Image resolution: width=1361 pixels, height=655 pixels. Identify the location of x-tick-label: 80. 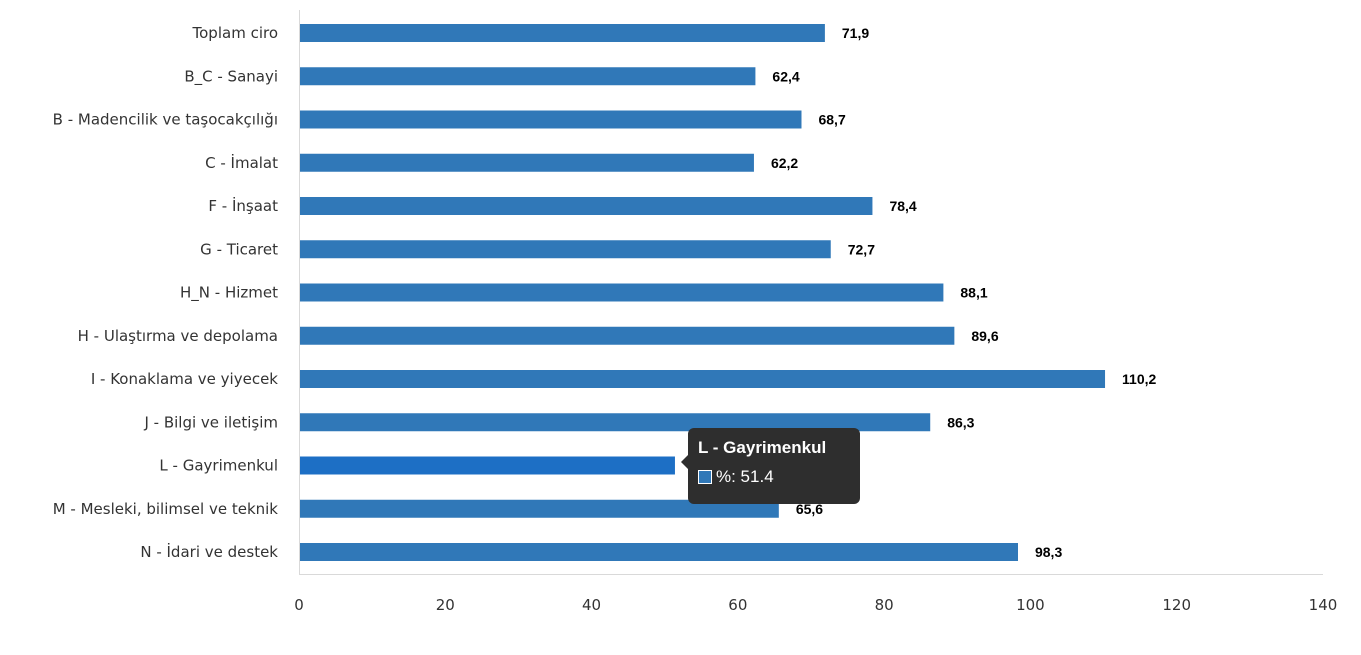
(884, 605).